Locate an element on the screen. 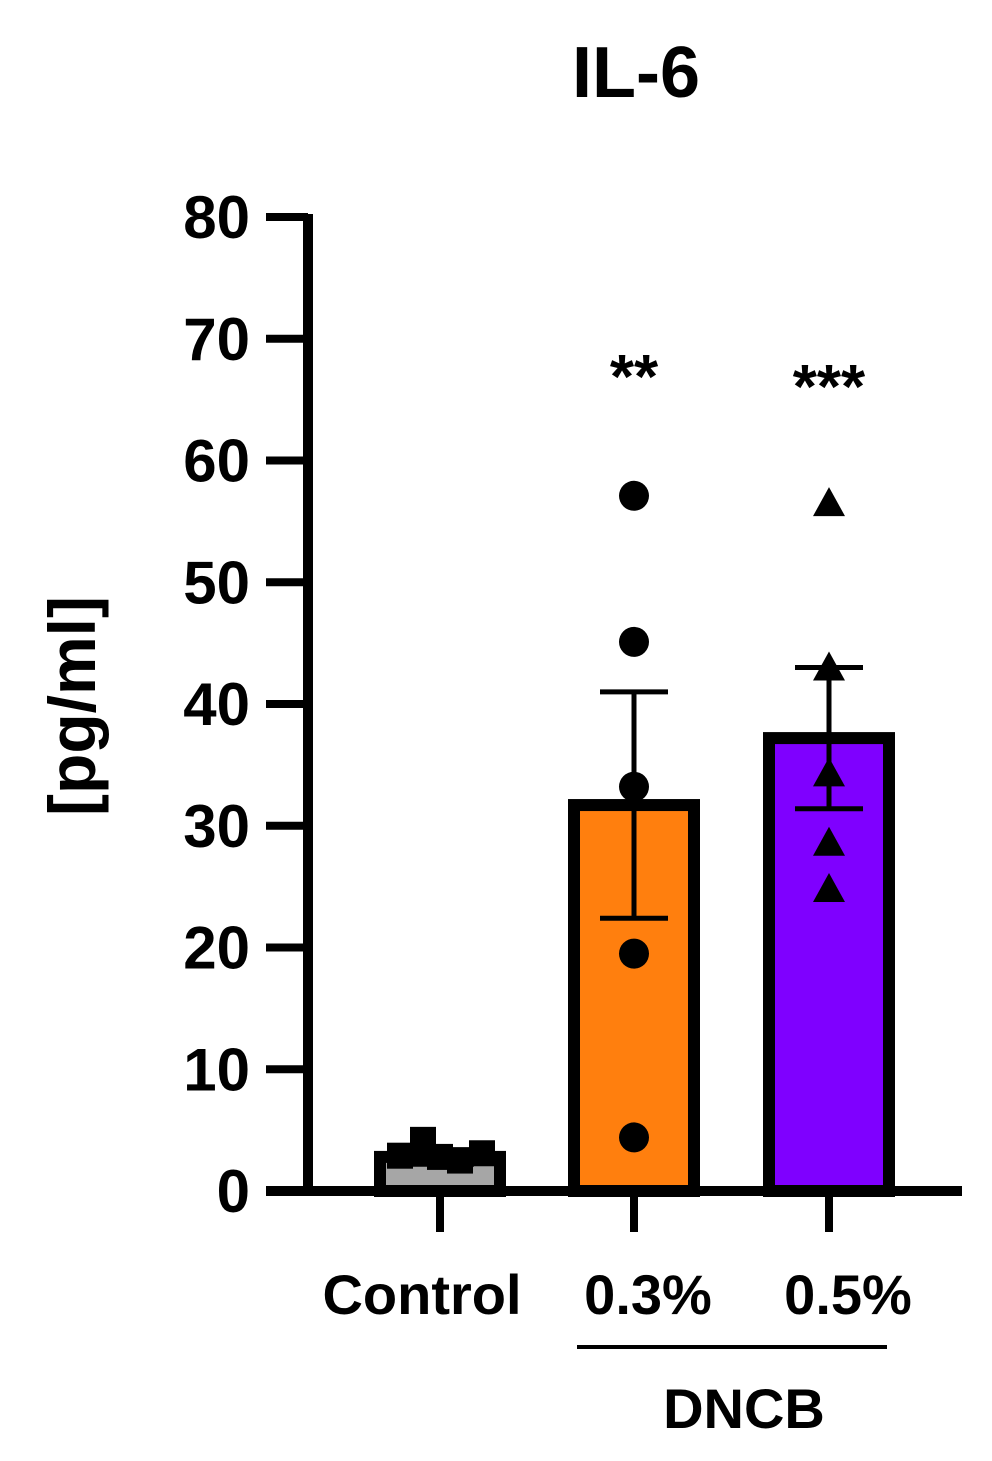 This screenshot has height=1461, width=992. significance-label: *** is located at coordinates (829, 387).